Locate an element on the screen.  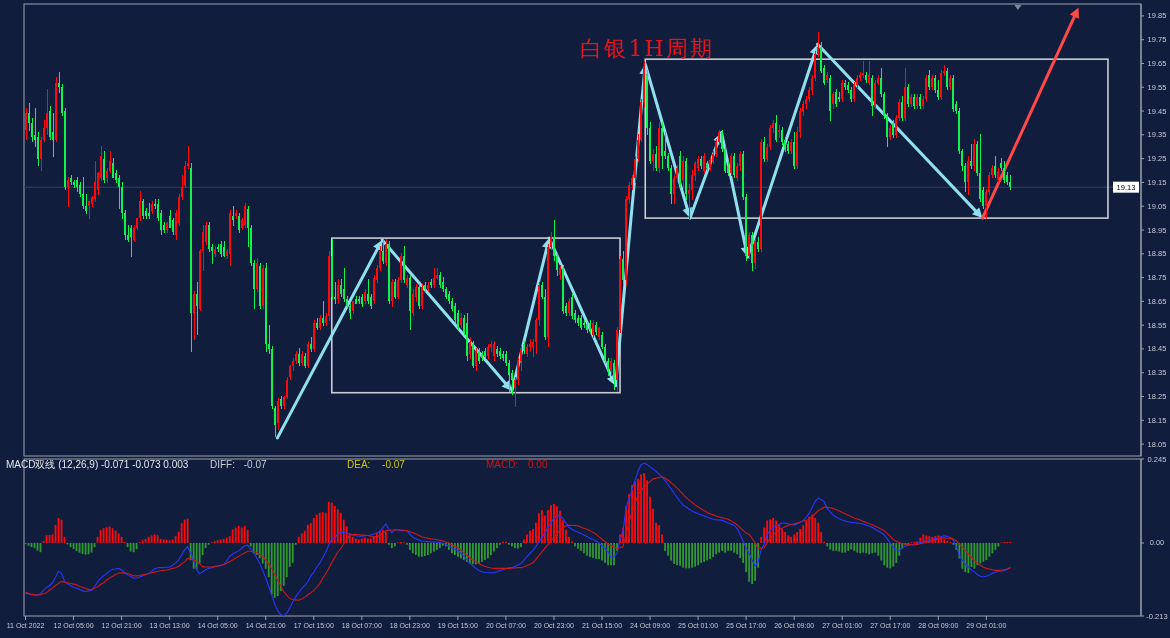
text: 白银1H周期 is located at coordinates (647, 48).